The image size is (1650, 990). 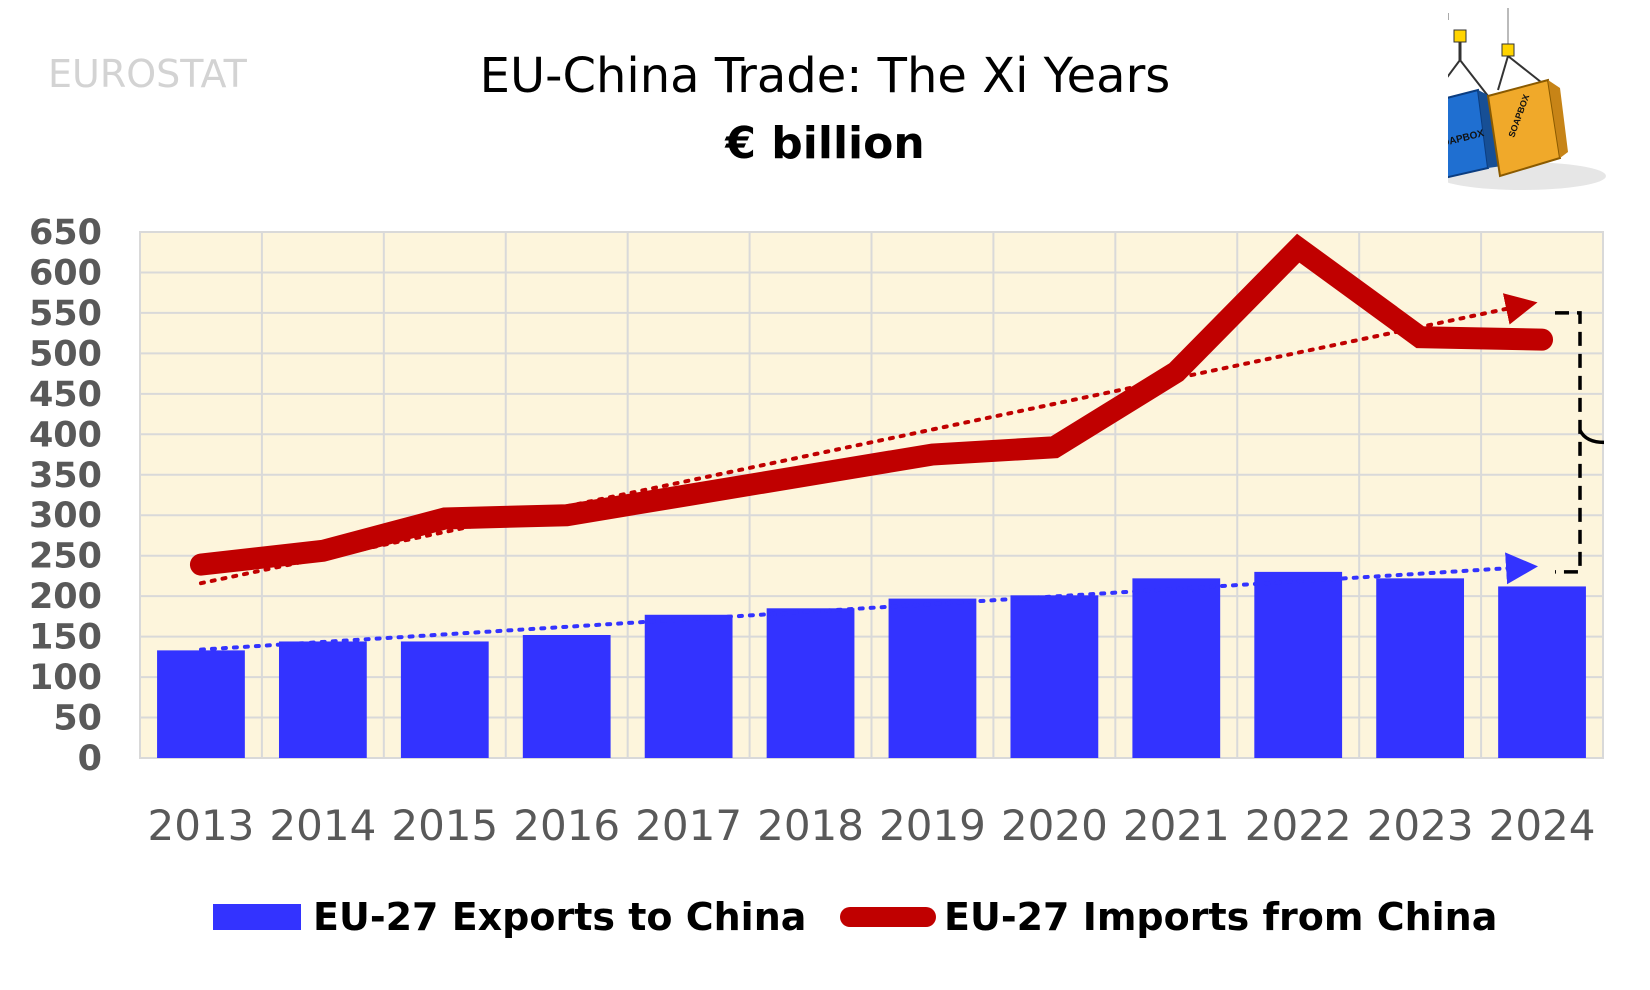 I want to click on y-tick-label: 350, so click(x=65, y=476).